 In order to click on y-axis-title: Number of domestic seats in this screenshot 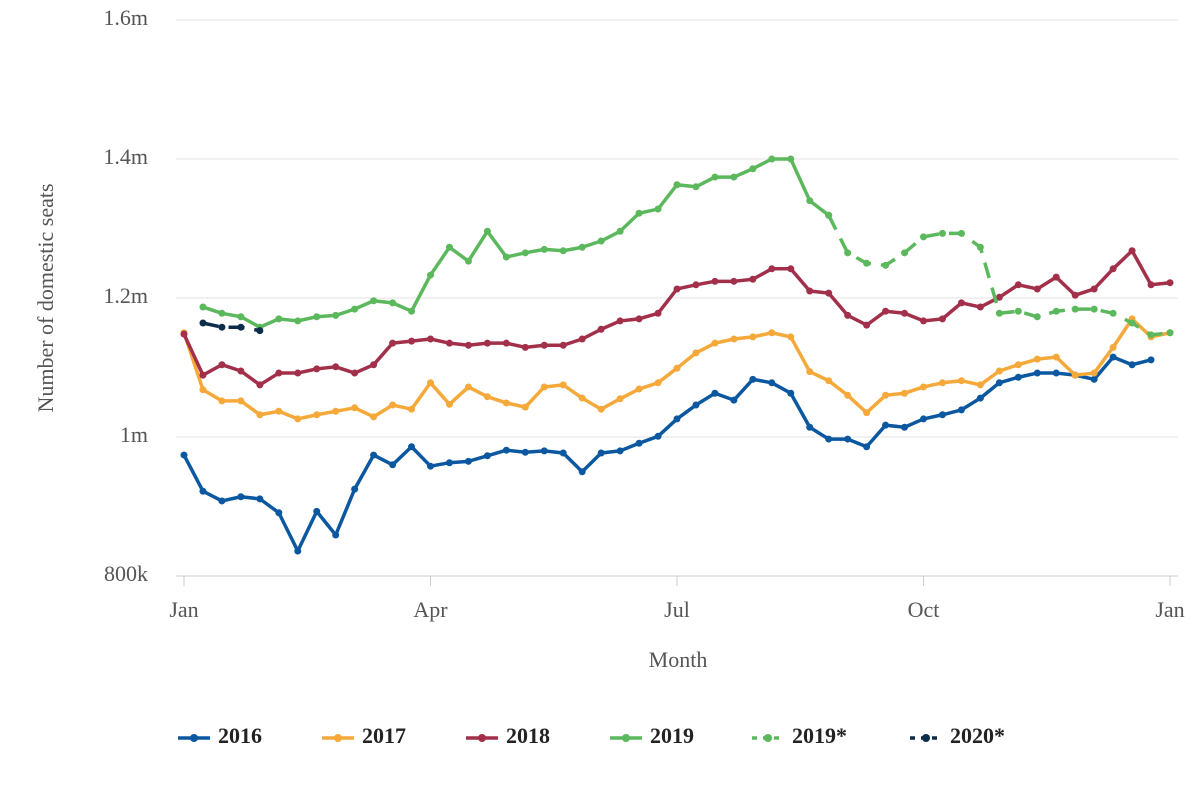, I will do `click(45, 297)`.